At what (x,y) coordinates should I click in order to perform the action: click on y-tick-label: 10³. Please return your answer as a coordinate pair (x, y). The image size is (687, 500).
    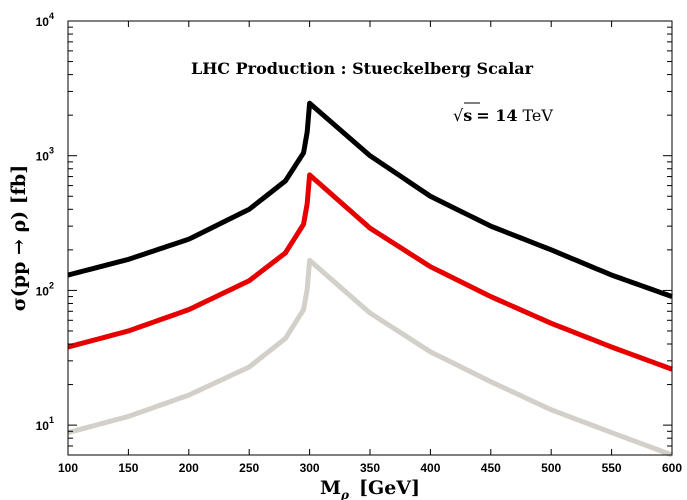
    Looking at the image, I should click on (45, 155).